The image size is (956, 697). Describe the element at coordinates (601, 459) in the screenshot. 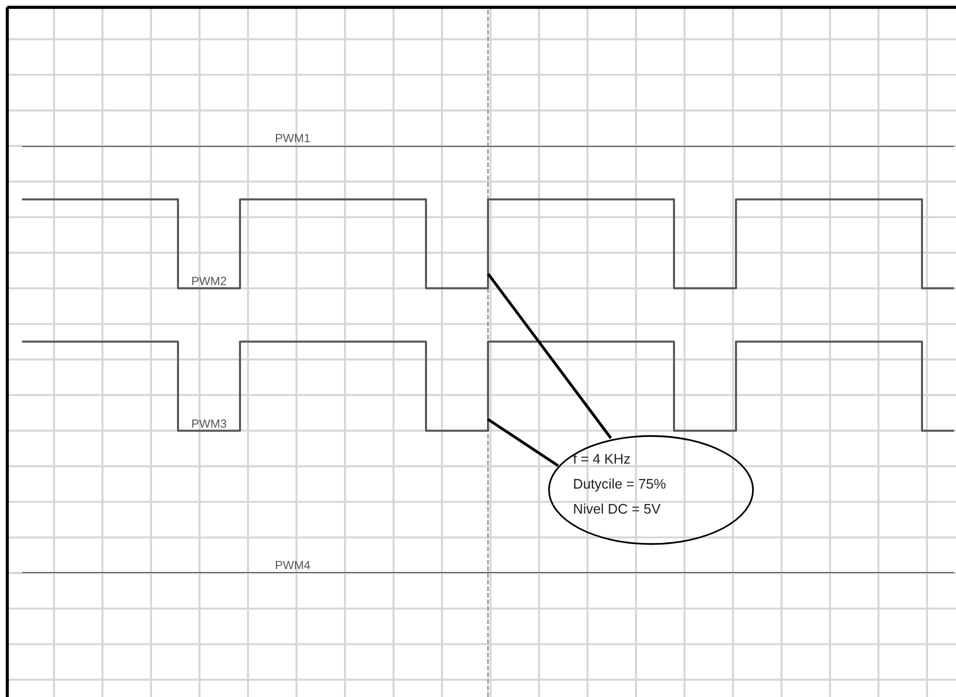

I see `annotation: f = 4 KHz` at that location.